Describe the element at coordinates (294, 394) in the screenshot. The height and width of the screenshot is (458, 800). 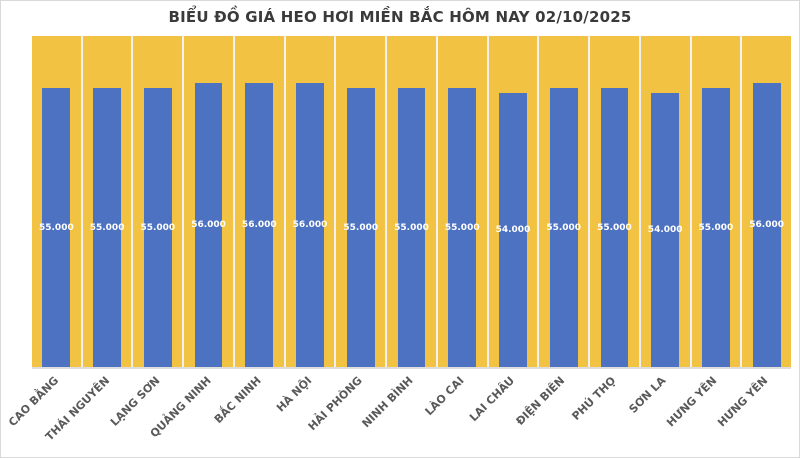
I see `x-axis-label: HÀ NỘI` at that location.